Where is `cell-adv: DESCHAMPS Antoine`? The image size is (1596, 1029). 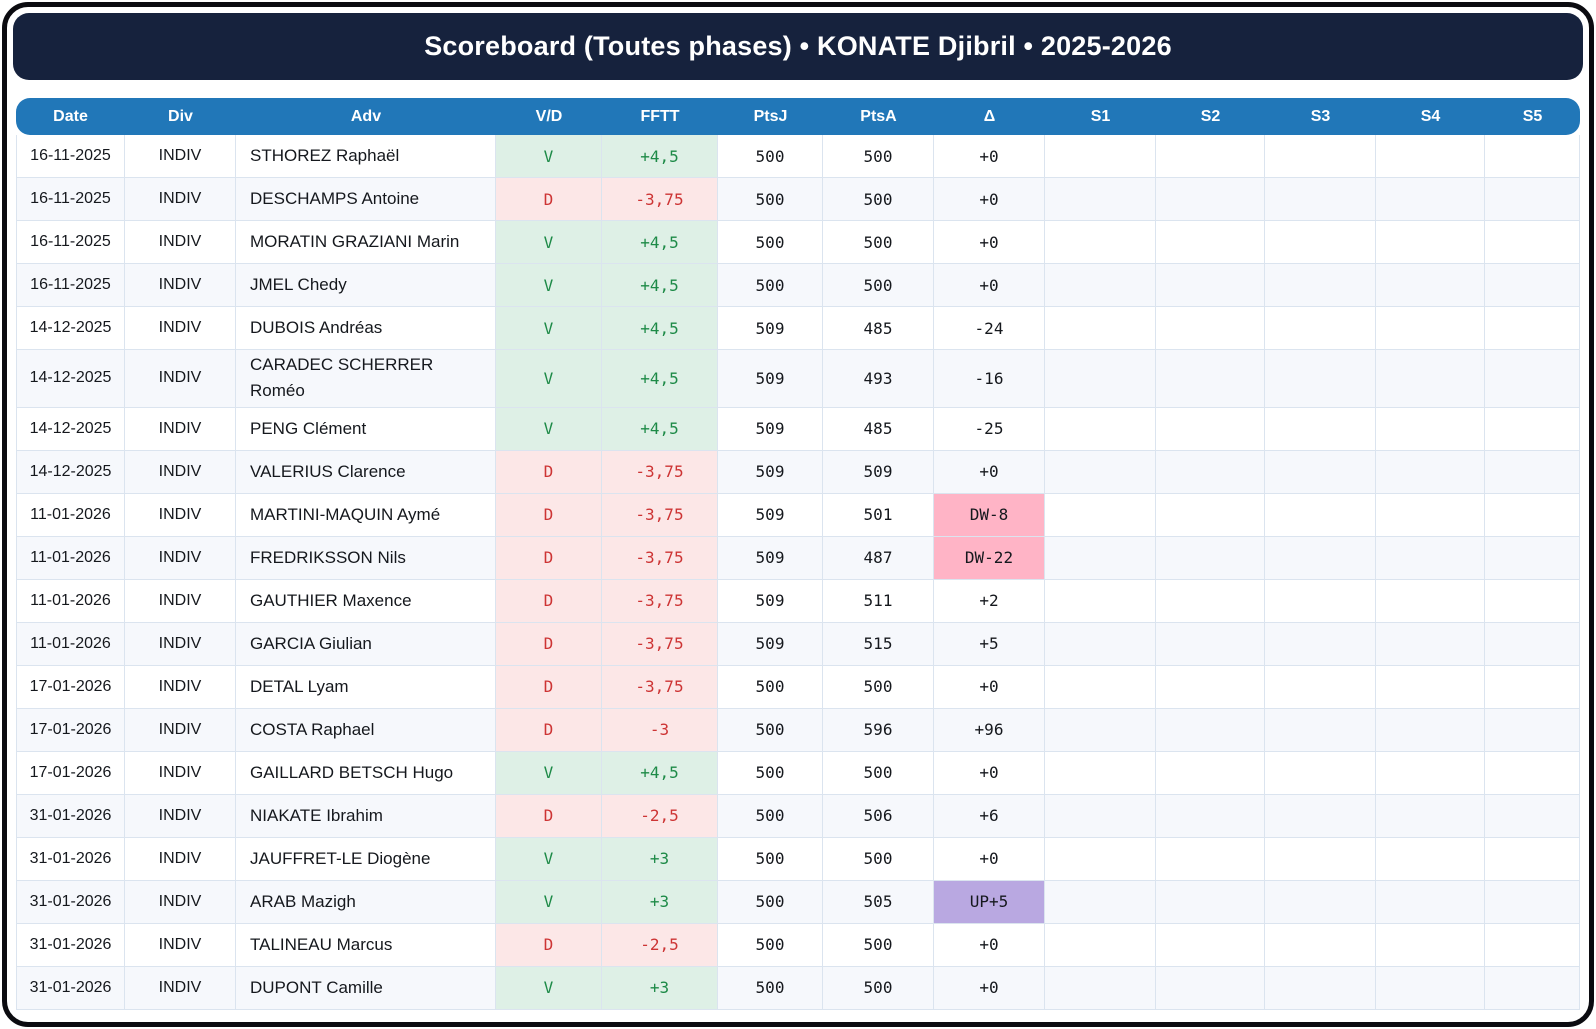
cell-adv: DESCHAMPS Antoine is located at coordinates (366, 199).